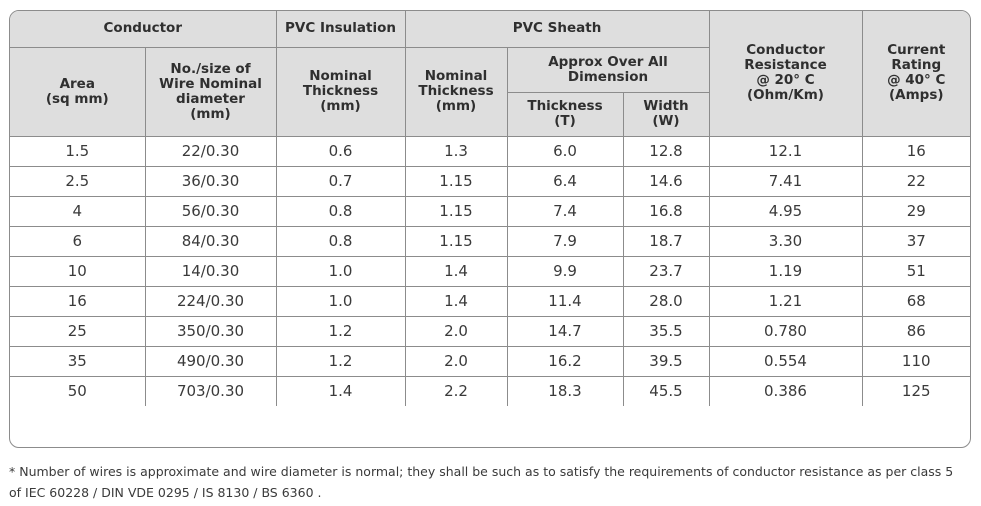 This screenshot has height=506, width=981. I want to click on cell-current-rating: 110, so click(915, 361).